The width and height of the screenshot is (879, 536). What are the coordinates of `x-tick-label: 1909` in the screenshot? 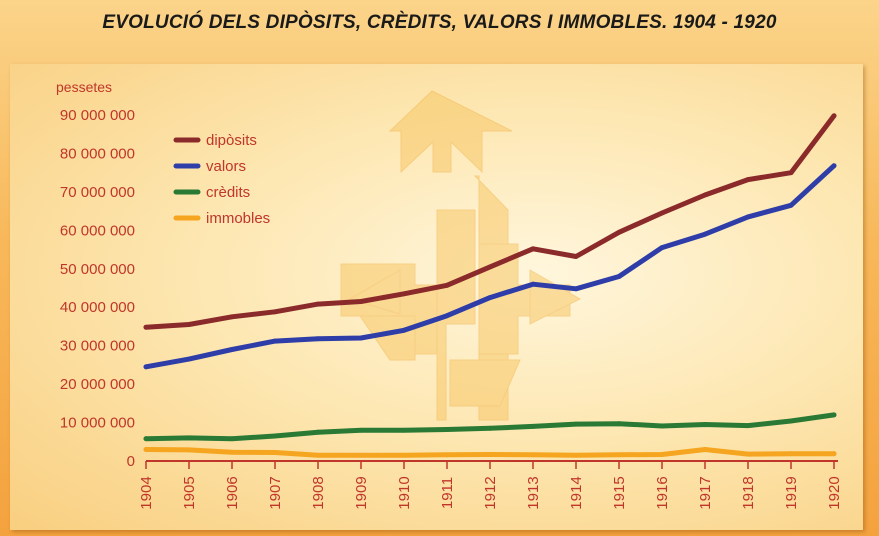 It's located at (361, 492).